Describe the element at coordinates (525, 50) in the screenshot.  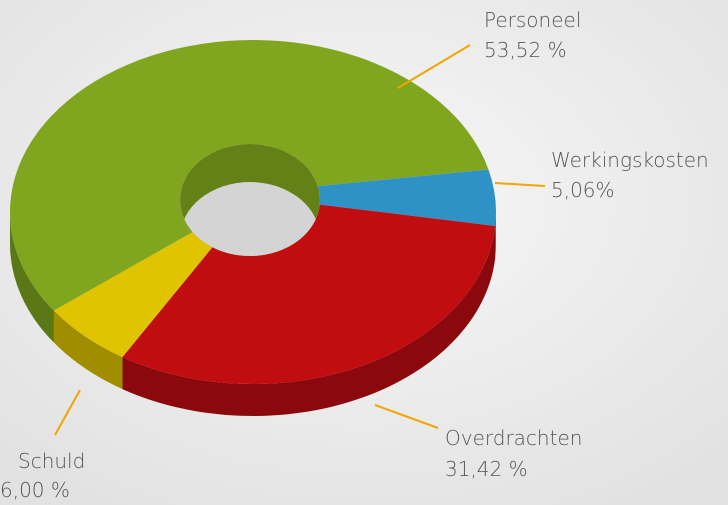
I see `slice-value: 53,52 %` at that location.